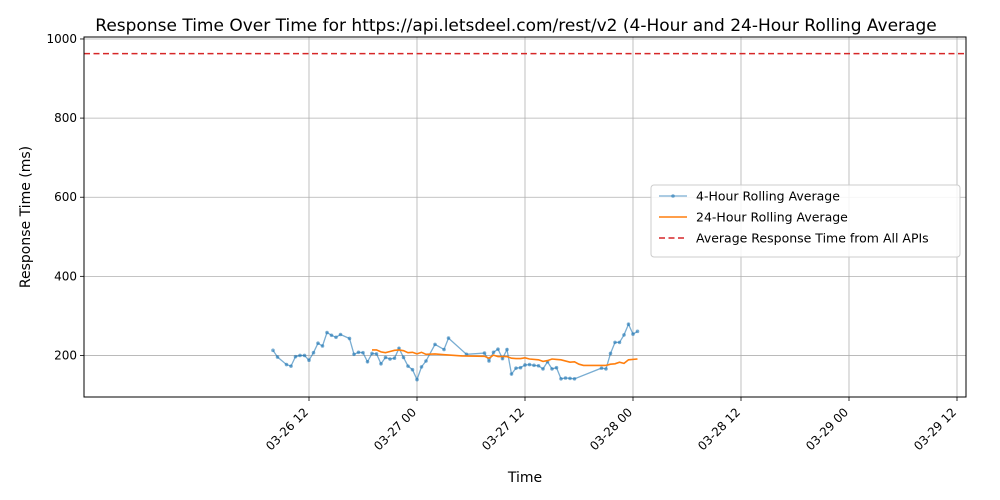  Describe the element at coordinates (287, 429) in the screenshot. I see `x-tick-label: 03-26 12` at that location.